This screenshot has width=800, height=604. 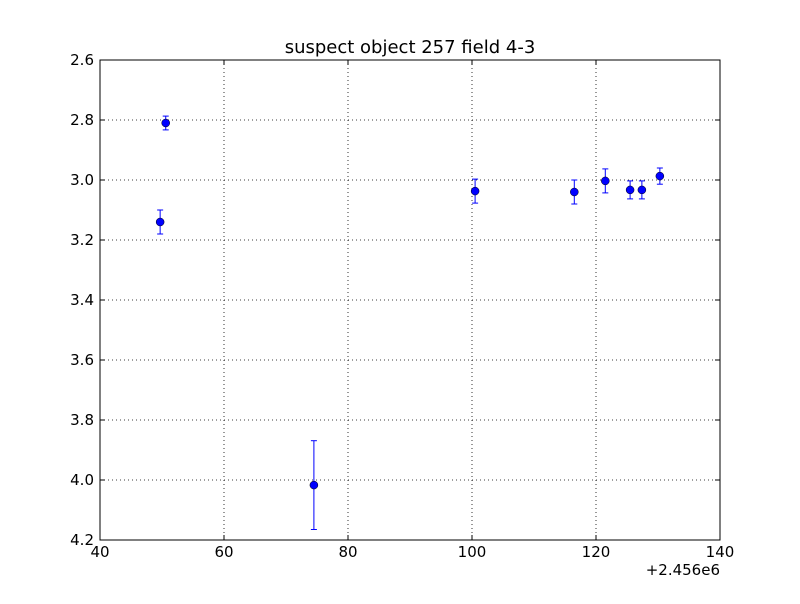 What do you see at coordinates (82, 420) in the screenshot?
I see `y-tick-label: 3.8` at bounding box center [82, 420].